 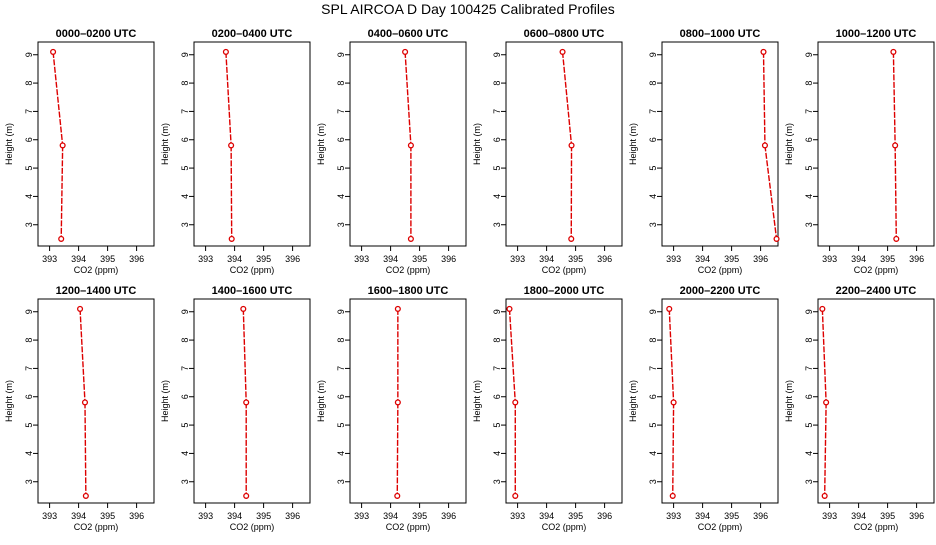 I want to click on panel-3-ytick-label: 9, so click(x=341, y=54).